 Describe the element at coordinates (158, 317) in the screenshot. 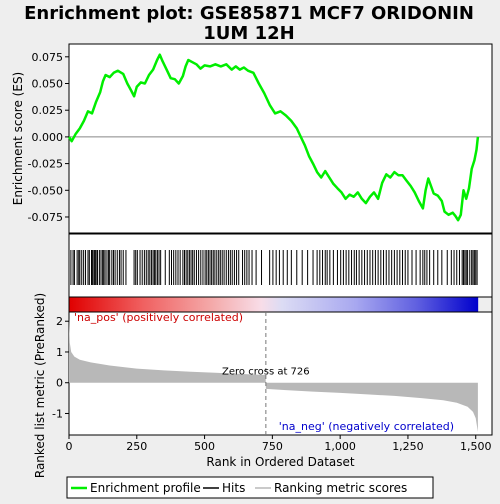

I see `positive-correlation-label: 'na_pos' (positively correlated)` at that location.